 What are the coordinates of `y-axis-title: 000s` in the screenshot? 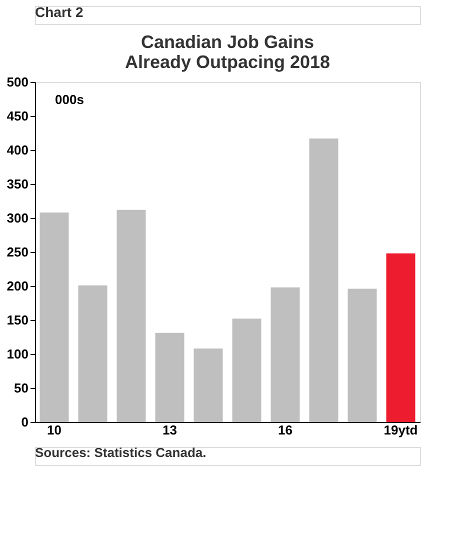 It's located at (69, 99).